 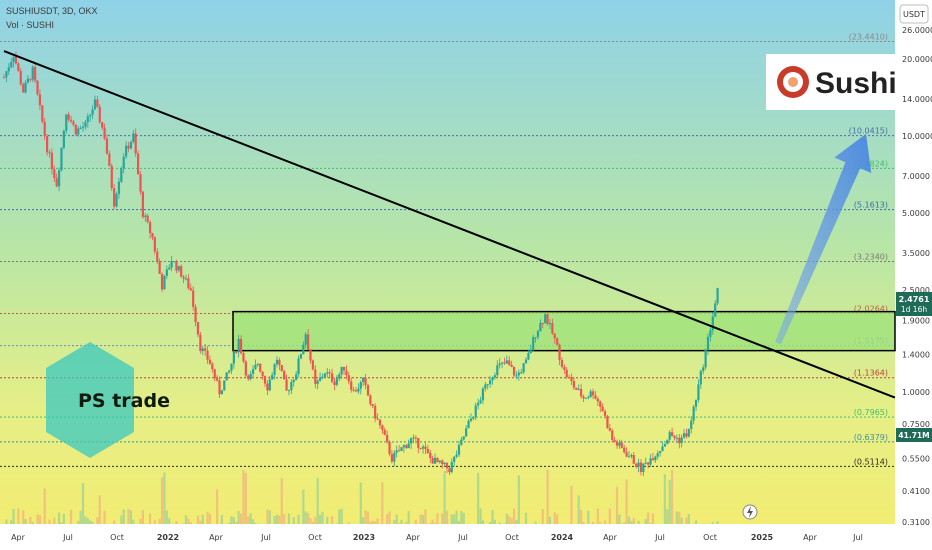 I want to click on lightning-icon, so click(x=750, y=512).